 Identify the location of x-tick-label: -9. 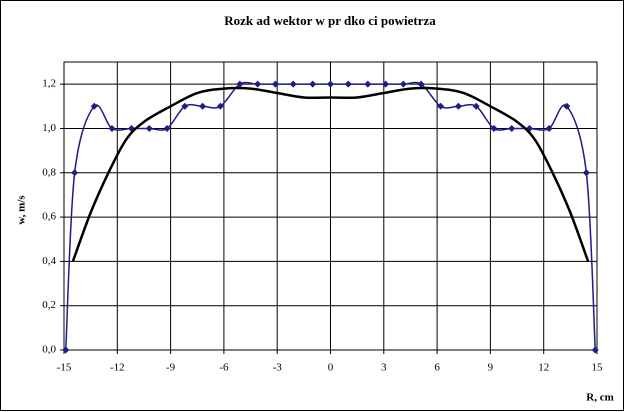
(171, 368).